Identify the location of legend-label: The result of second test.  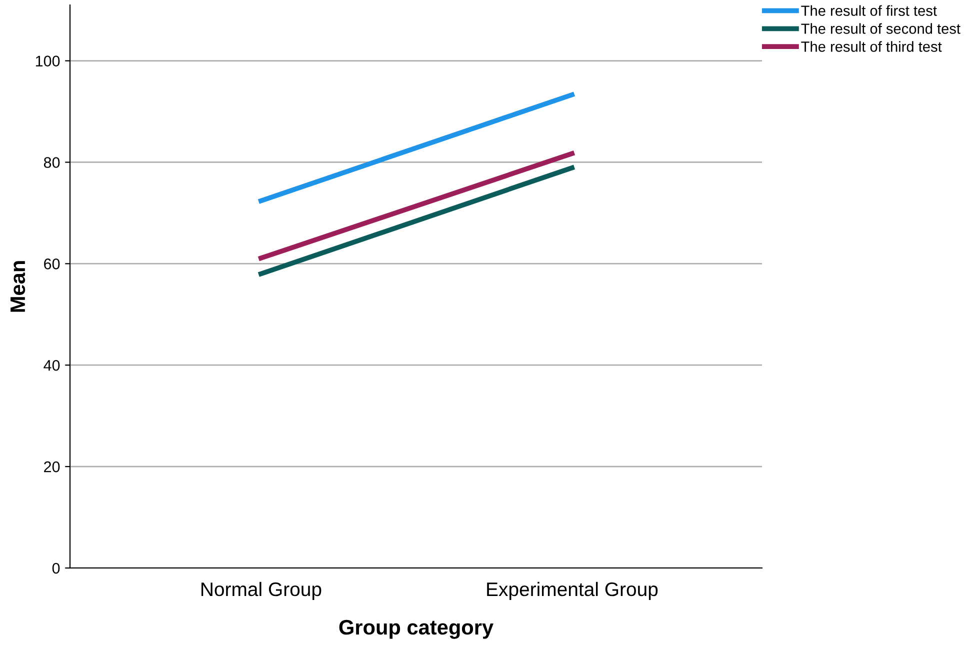
(880, 28).